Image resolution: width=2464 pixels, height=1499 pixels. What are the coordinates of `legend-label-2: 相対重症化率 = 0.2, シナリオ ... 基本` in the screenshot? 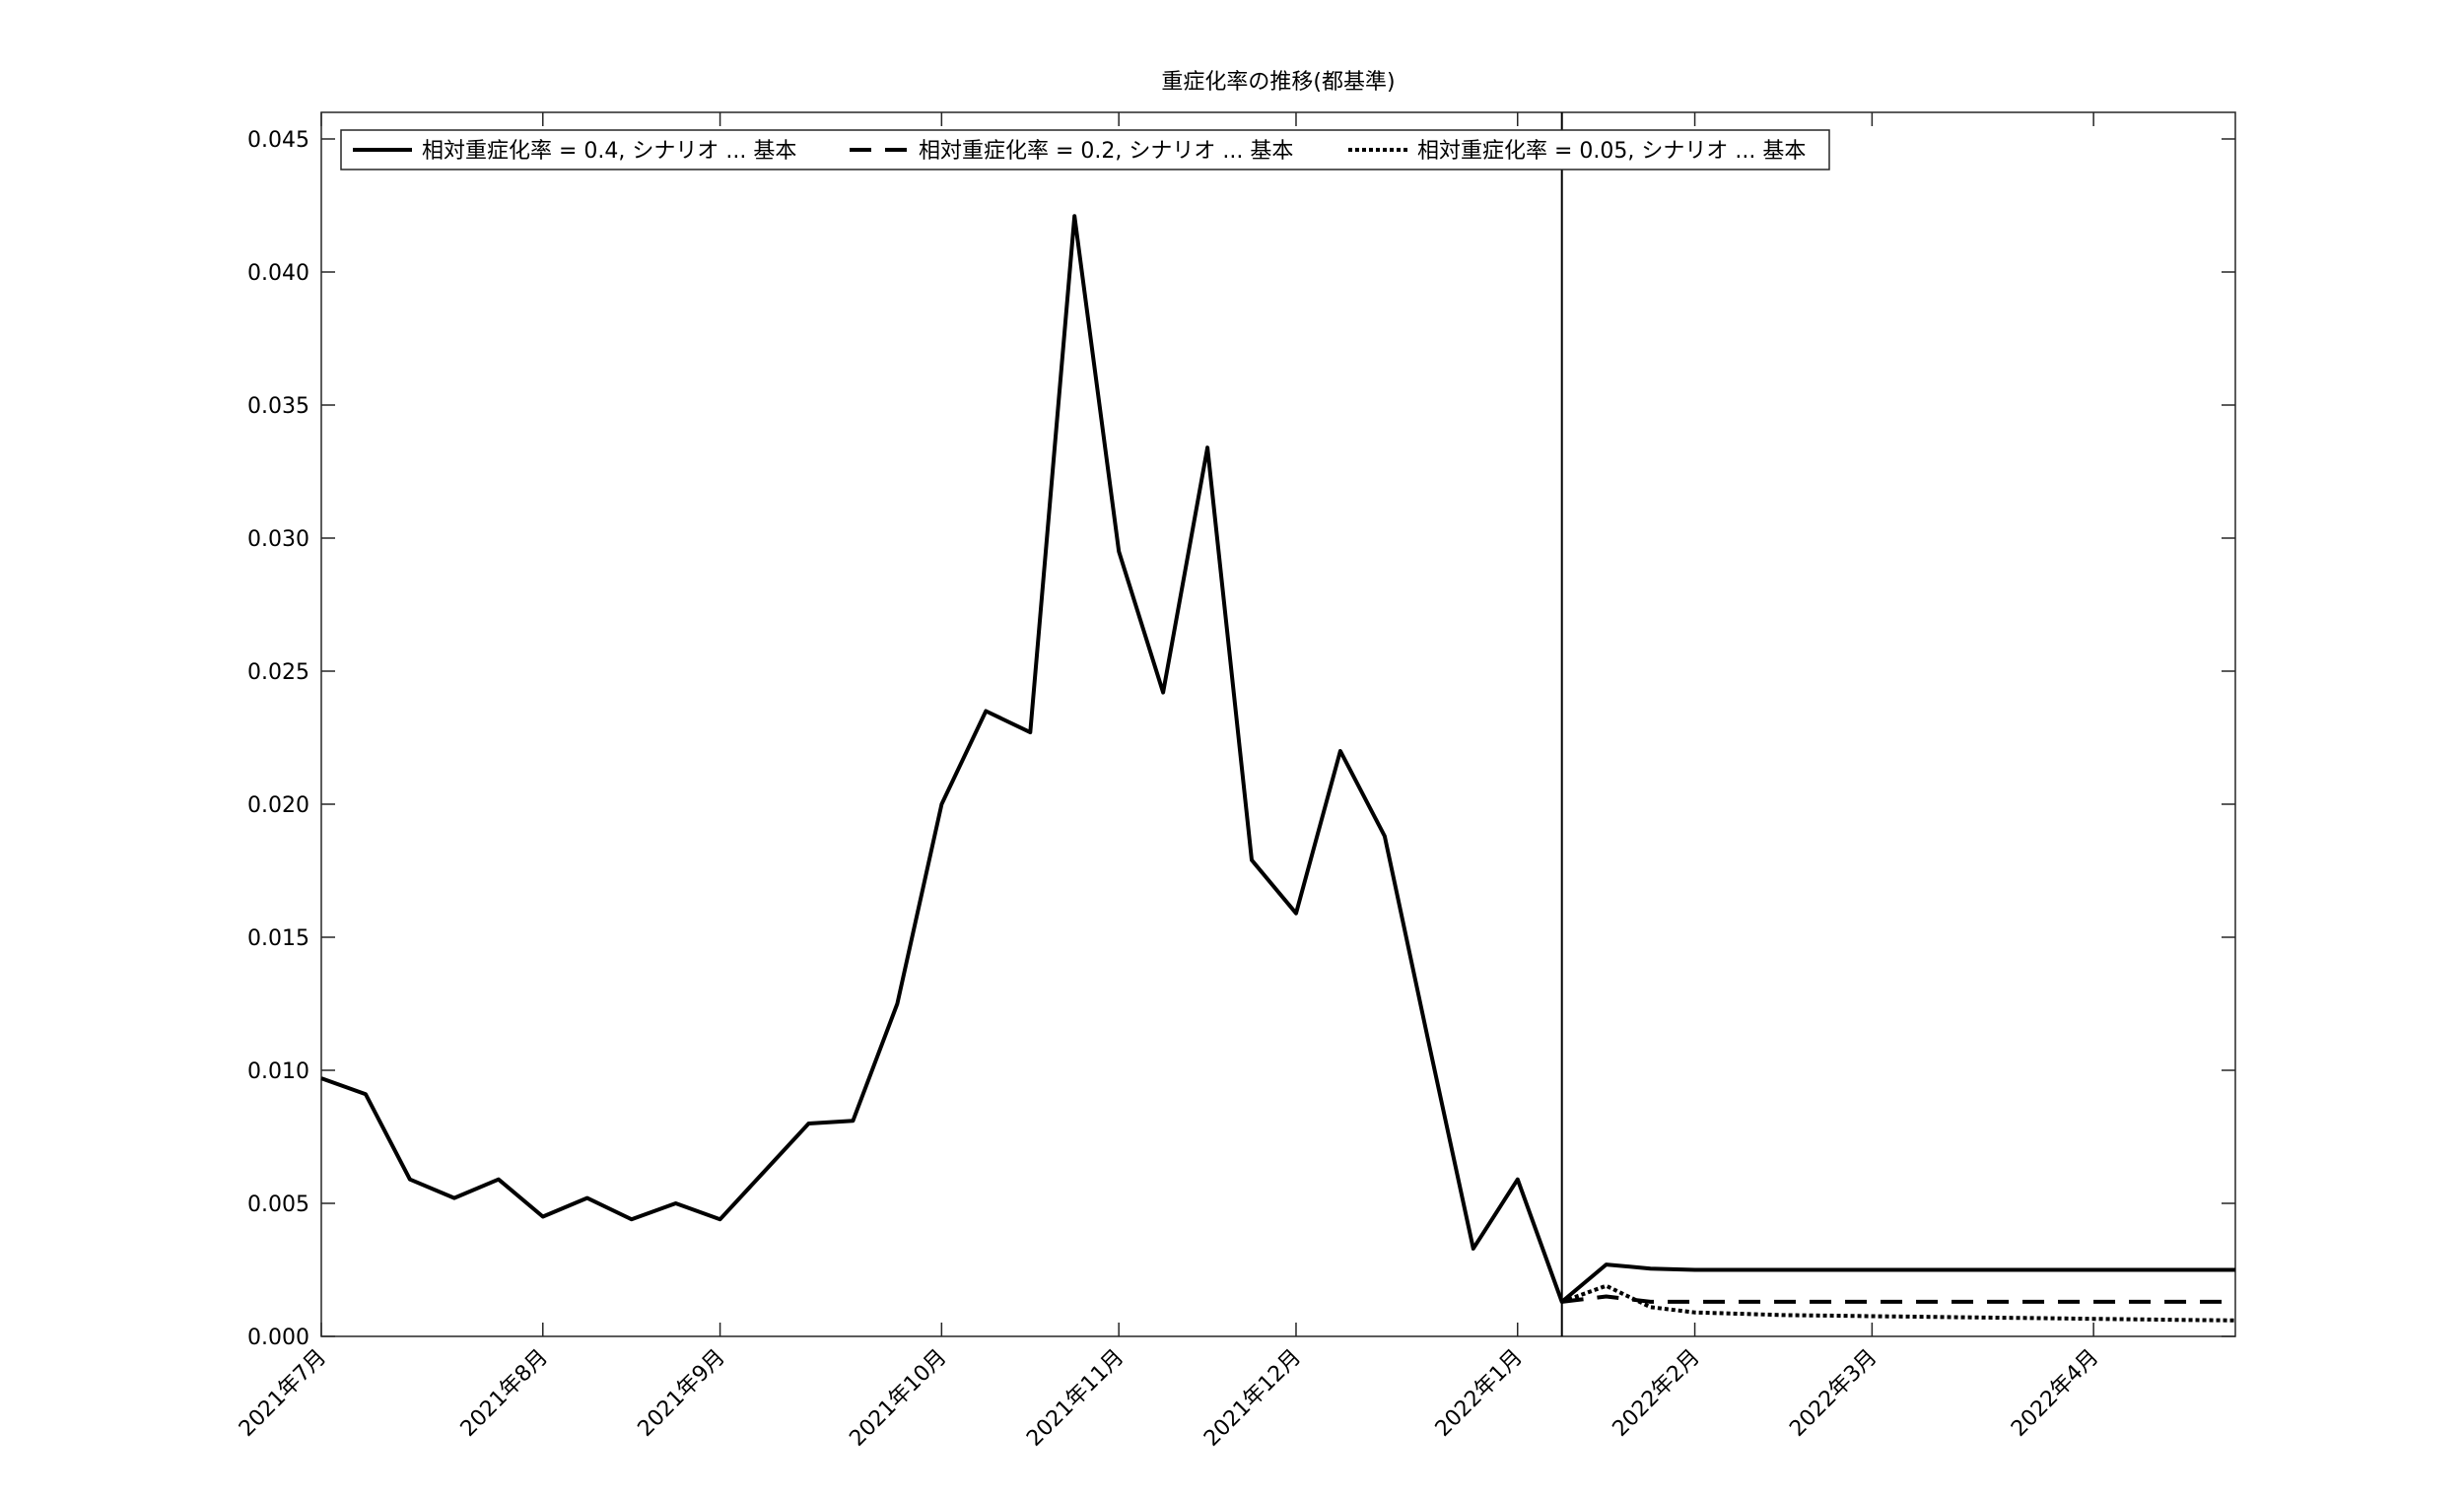 It's located at (1106, 152).